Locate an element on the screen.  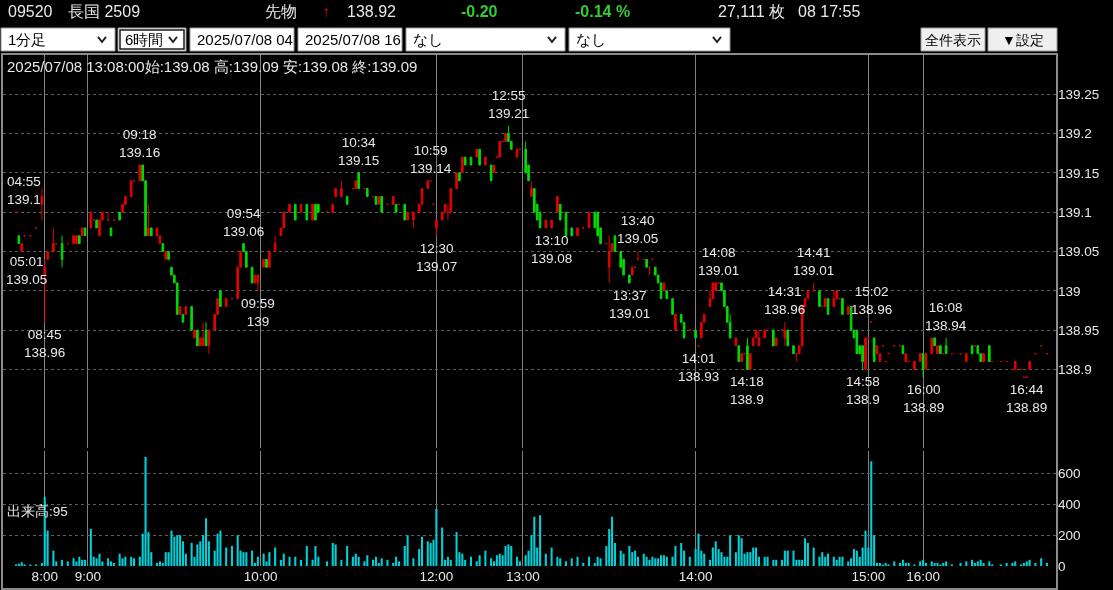
y-tick-label: 139.1 is located at coordinates (1075, 212).